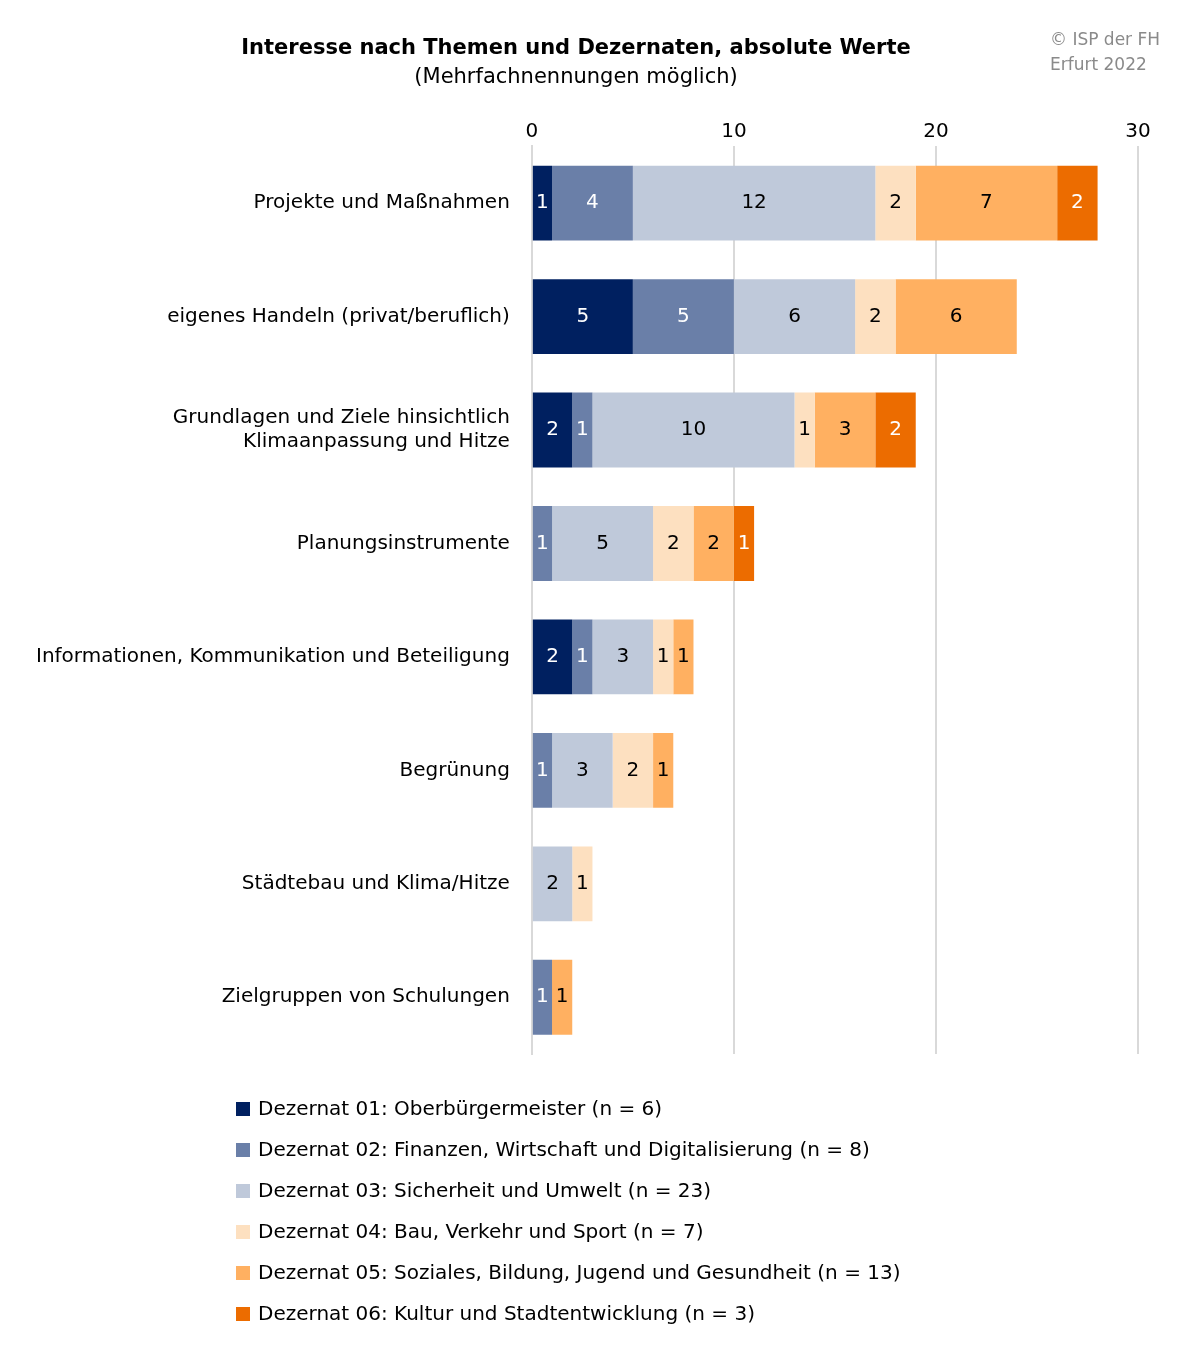  I want to click on y-tick-label: Grundlagen und Ziele hinsichtlich Klimaanpassung und Hitze, so click(341, 428).